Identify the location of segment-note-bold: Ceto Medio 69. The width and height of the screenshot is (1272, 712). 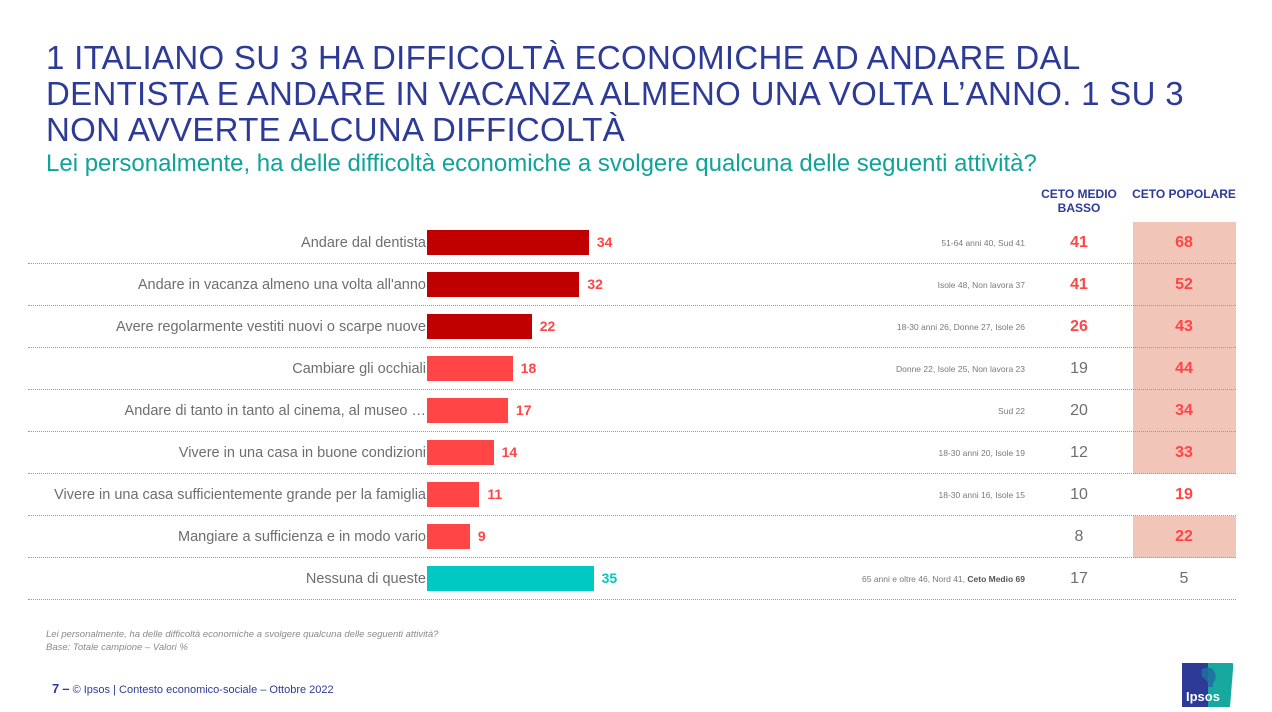
(996, 579).